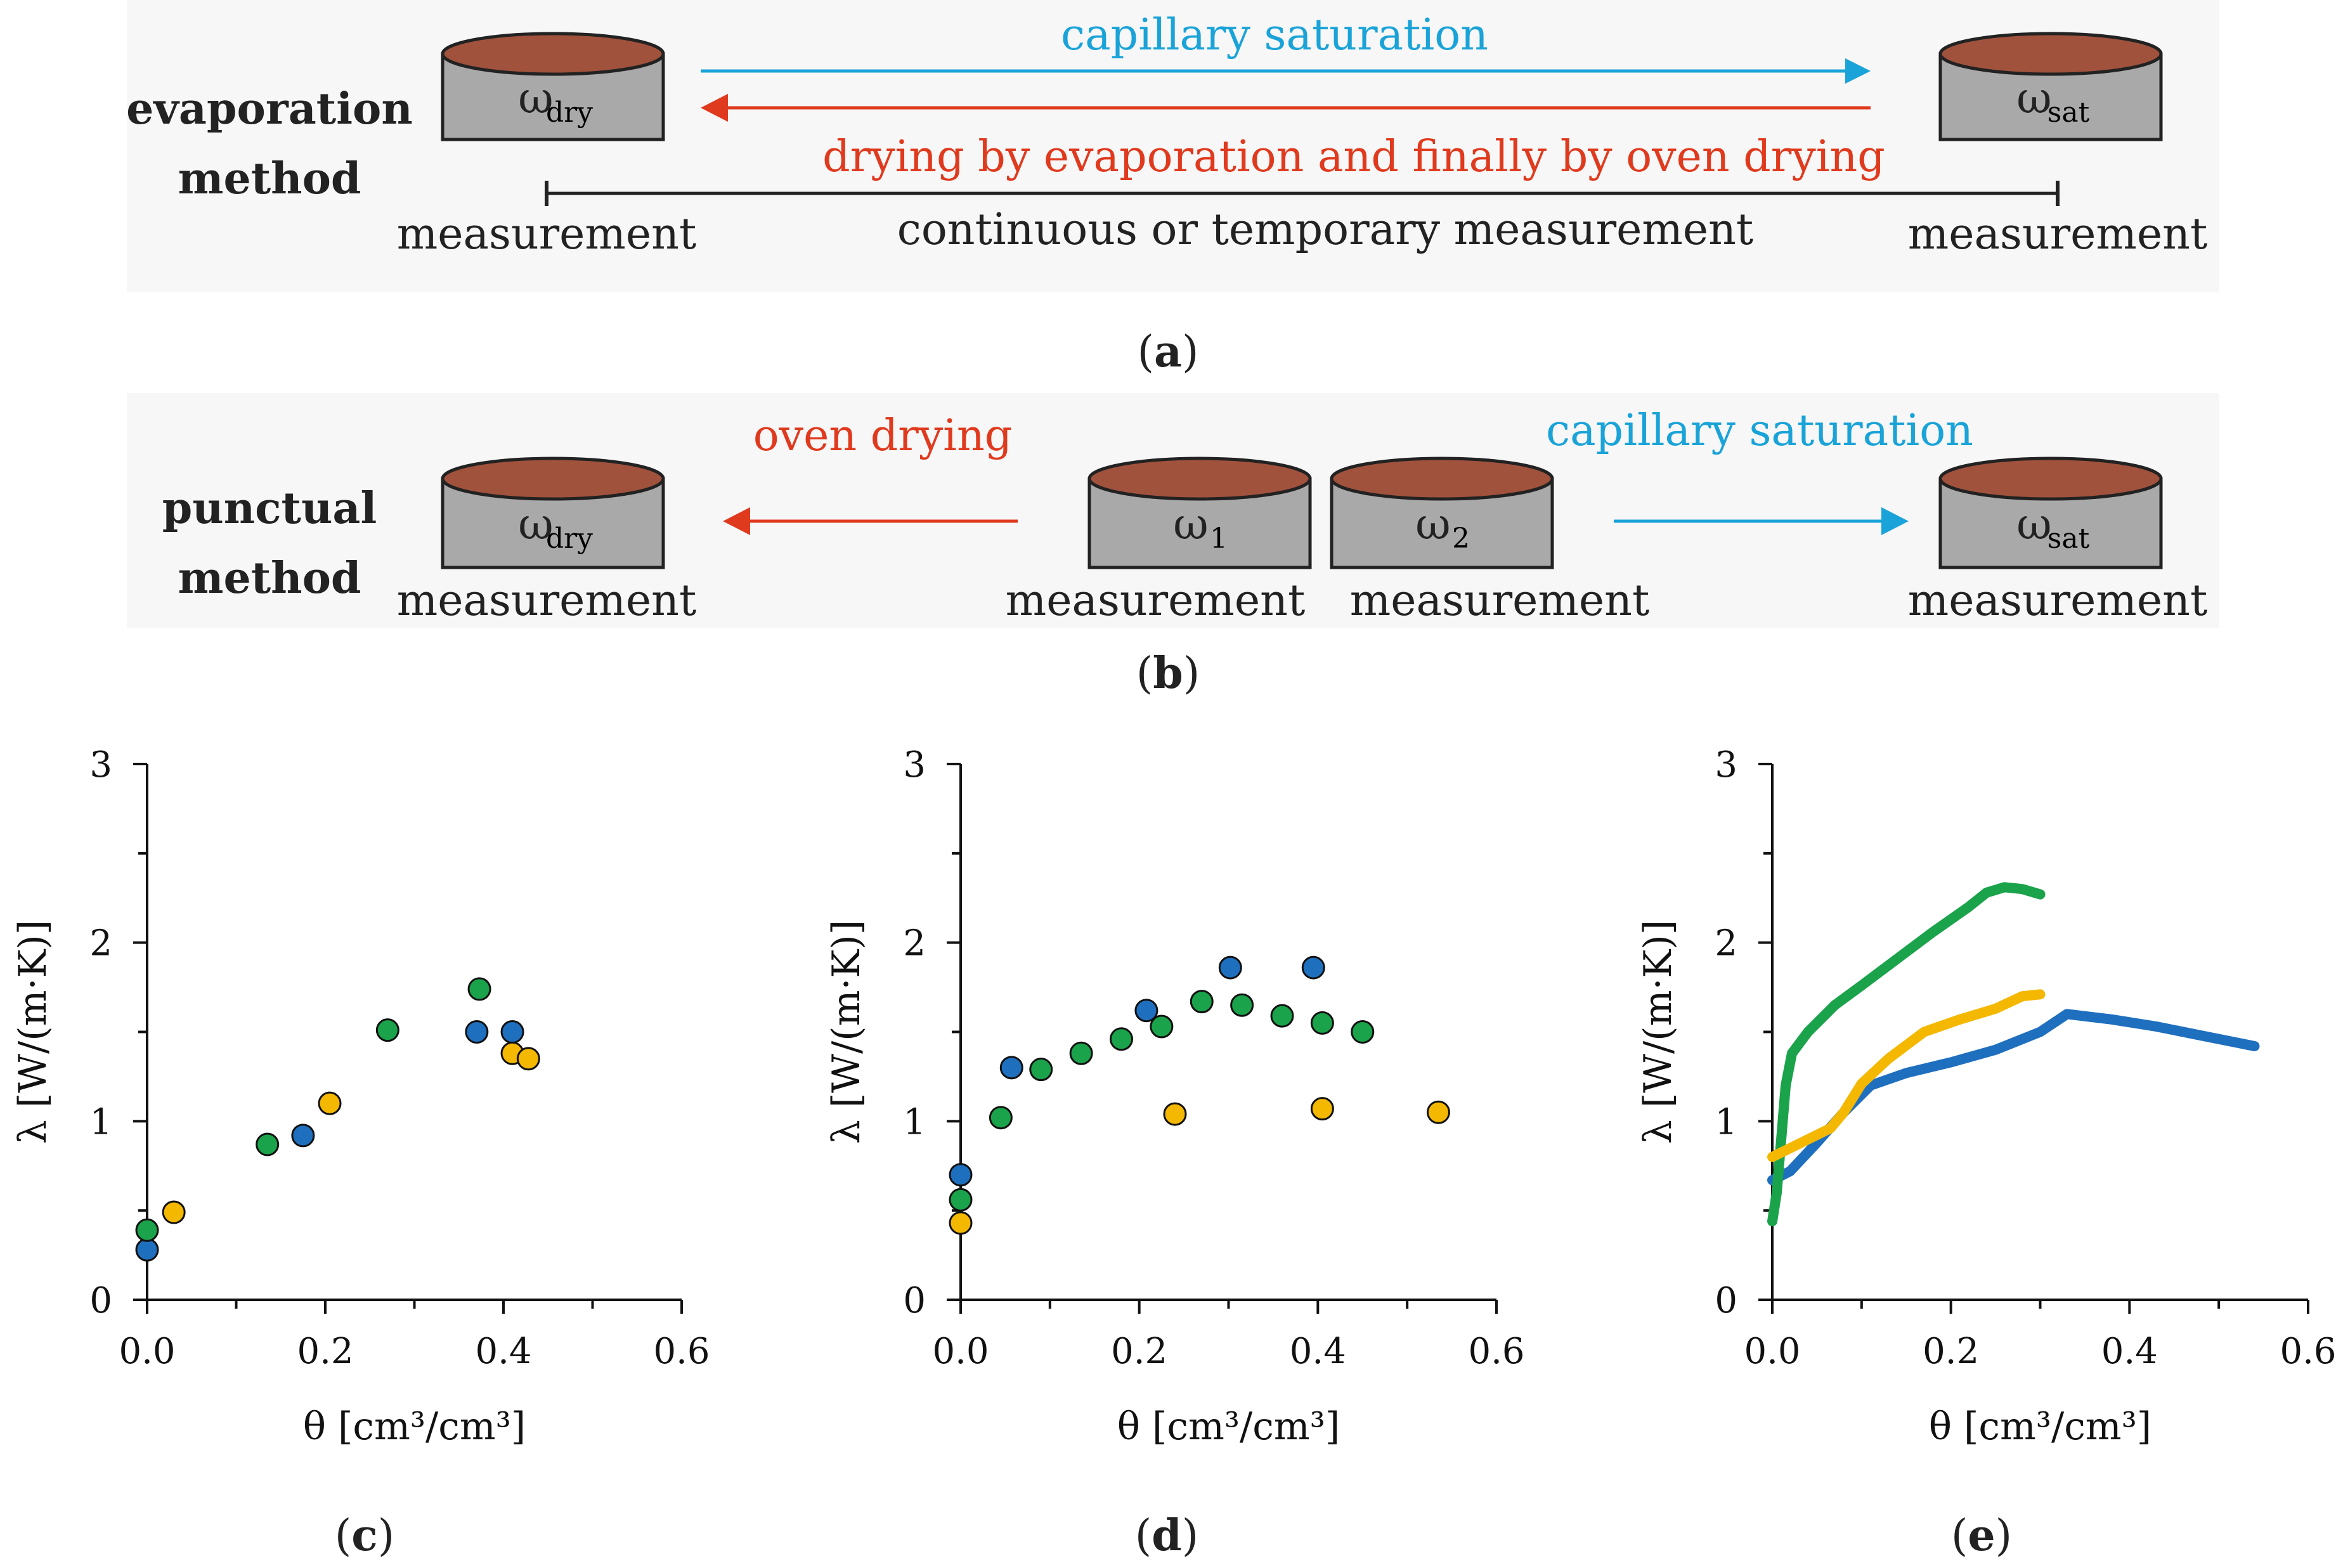  What do you see at coordinates (914, 943) in the screenshot?
I see `y-tick-label-d: 2` at bounding box center [914, 943].